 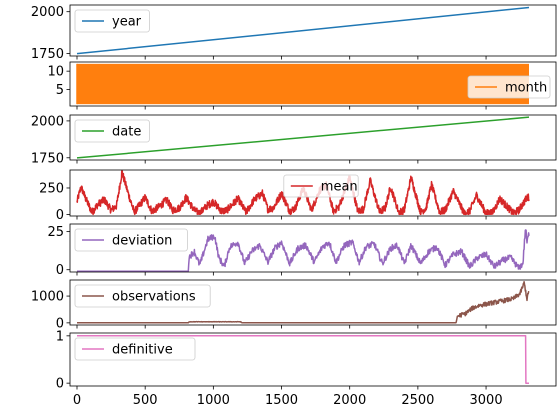 I want to click on axes-frame-definitive, so click(x=313, y=359).